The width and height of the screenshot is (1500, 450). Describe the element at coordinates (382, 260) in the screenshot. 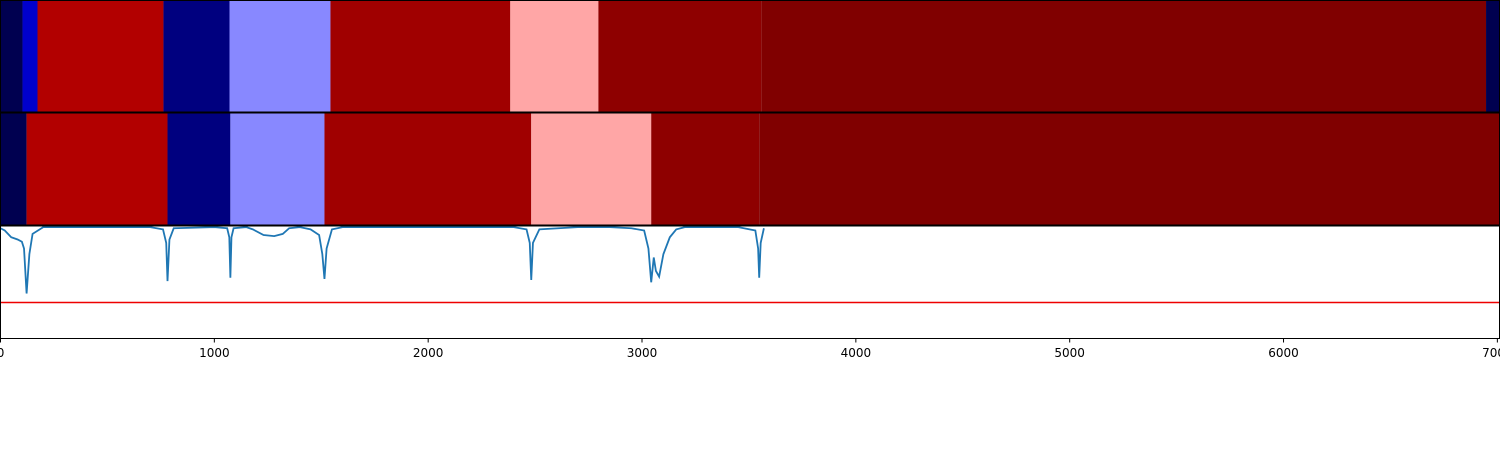

I see `score-line` at that location.